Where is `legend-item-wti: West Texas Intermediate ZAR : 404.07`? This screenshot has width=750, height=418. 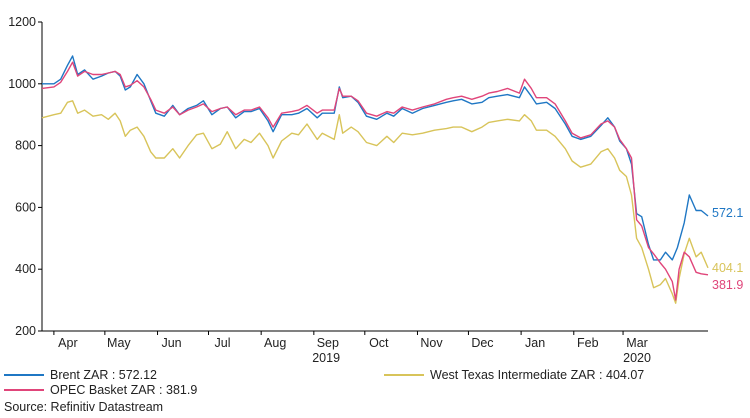
legend-item-wti: West Texas Intermediate ZAR : 404.07 is located at coordinates (514, 375).